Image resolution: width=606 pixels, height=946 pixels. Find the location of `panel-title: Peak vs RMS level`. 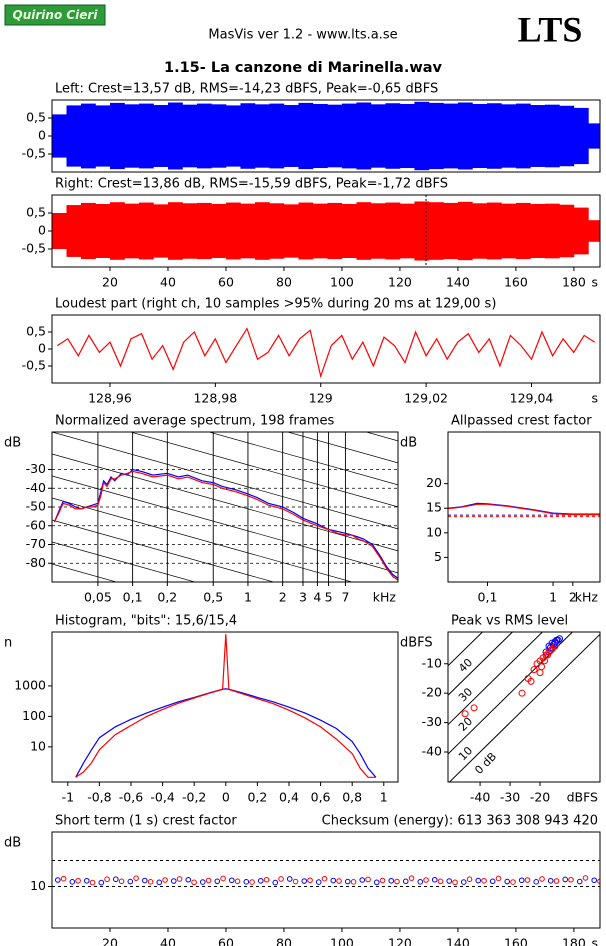

panel-title: Peak vs RMS level is located at coordinates (509, 621).